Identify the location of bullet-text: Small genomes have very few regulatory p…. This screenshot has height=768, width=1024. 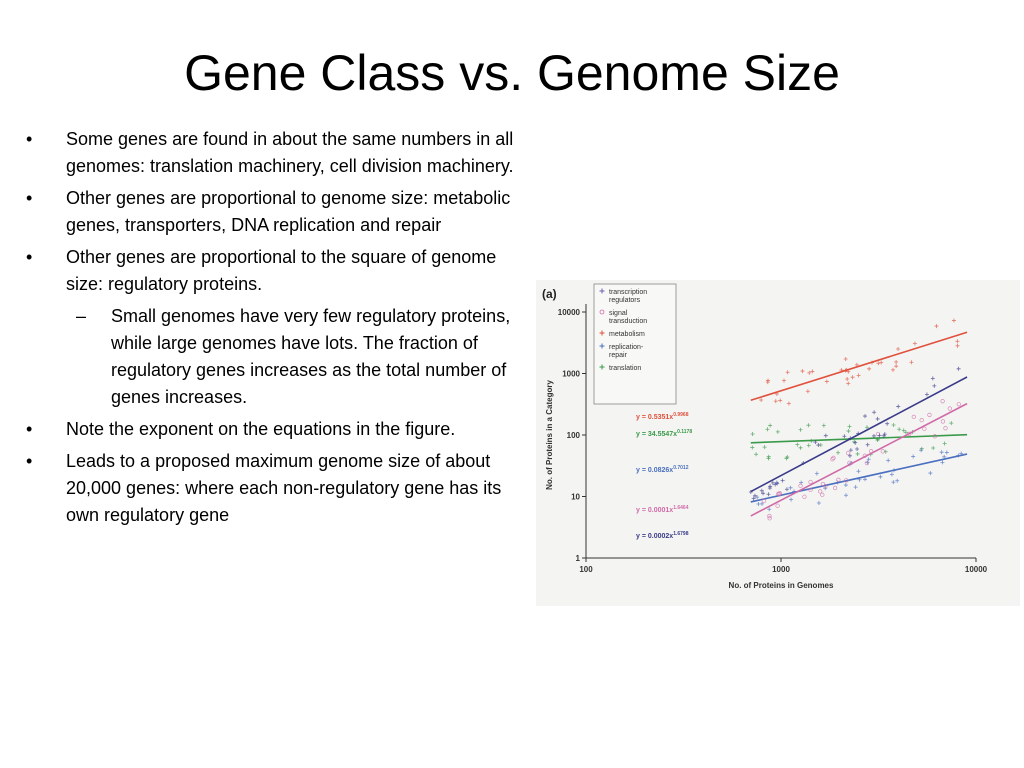
(311, 356).